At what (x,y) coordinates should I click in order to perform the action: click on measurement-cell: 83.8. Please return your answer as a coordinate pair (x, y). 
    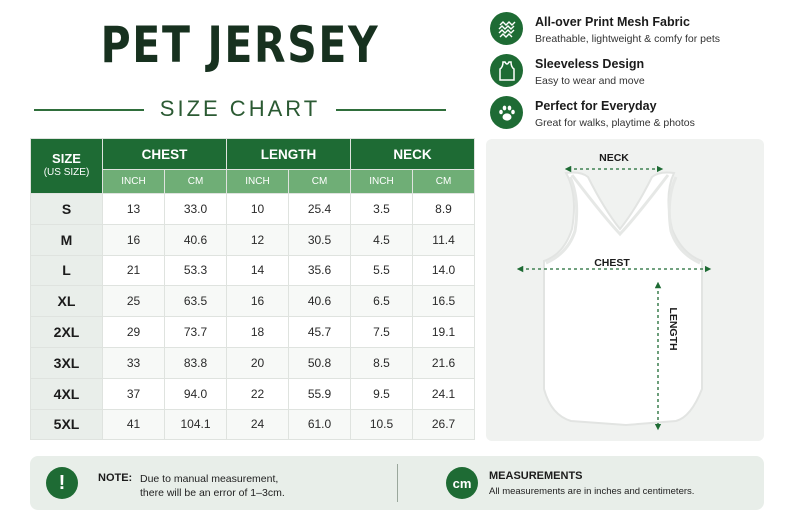
    Looking at the image, I should click on (195, 362).